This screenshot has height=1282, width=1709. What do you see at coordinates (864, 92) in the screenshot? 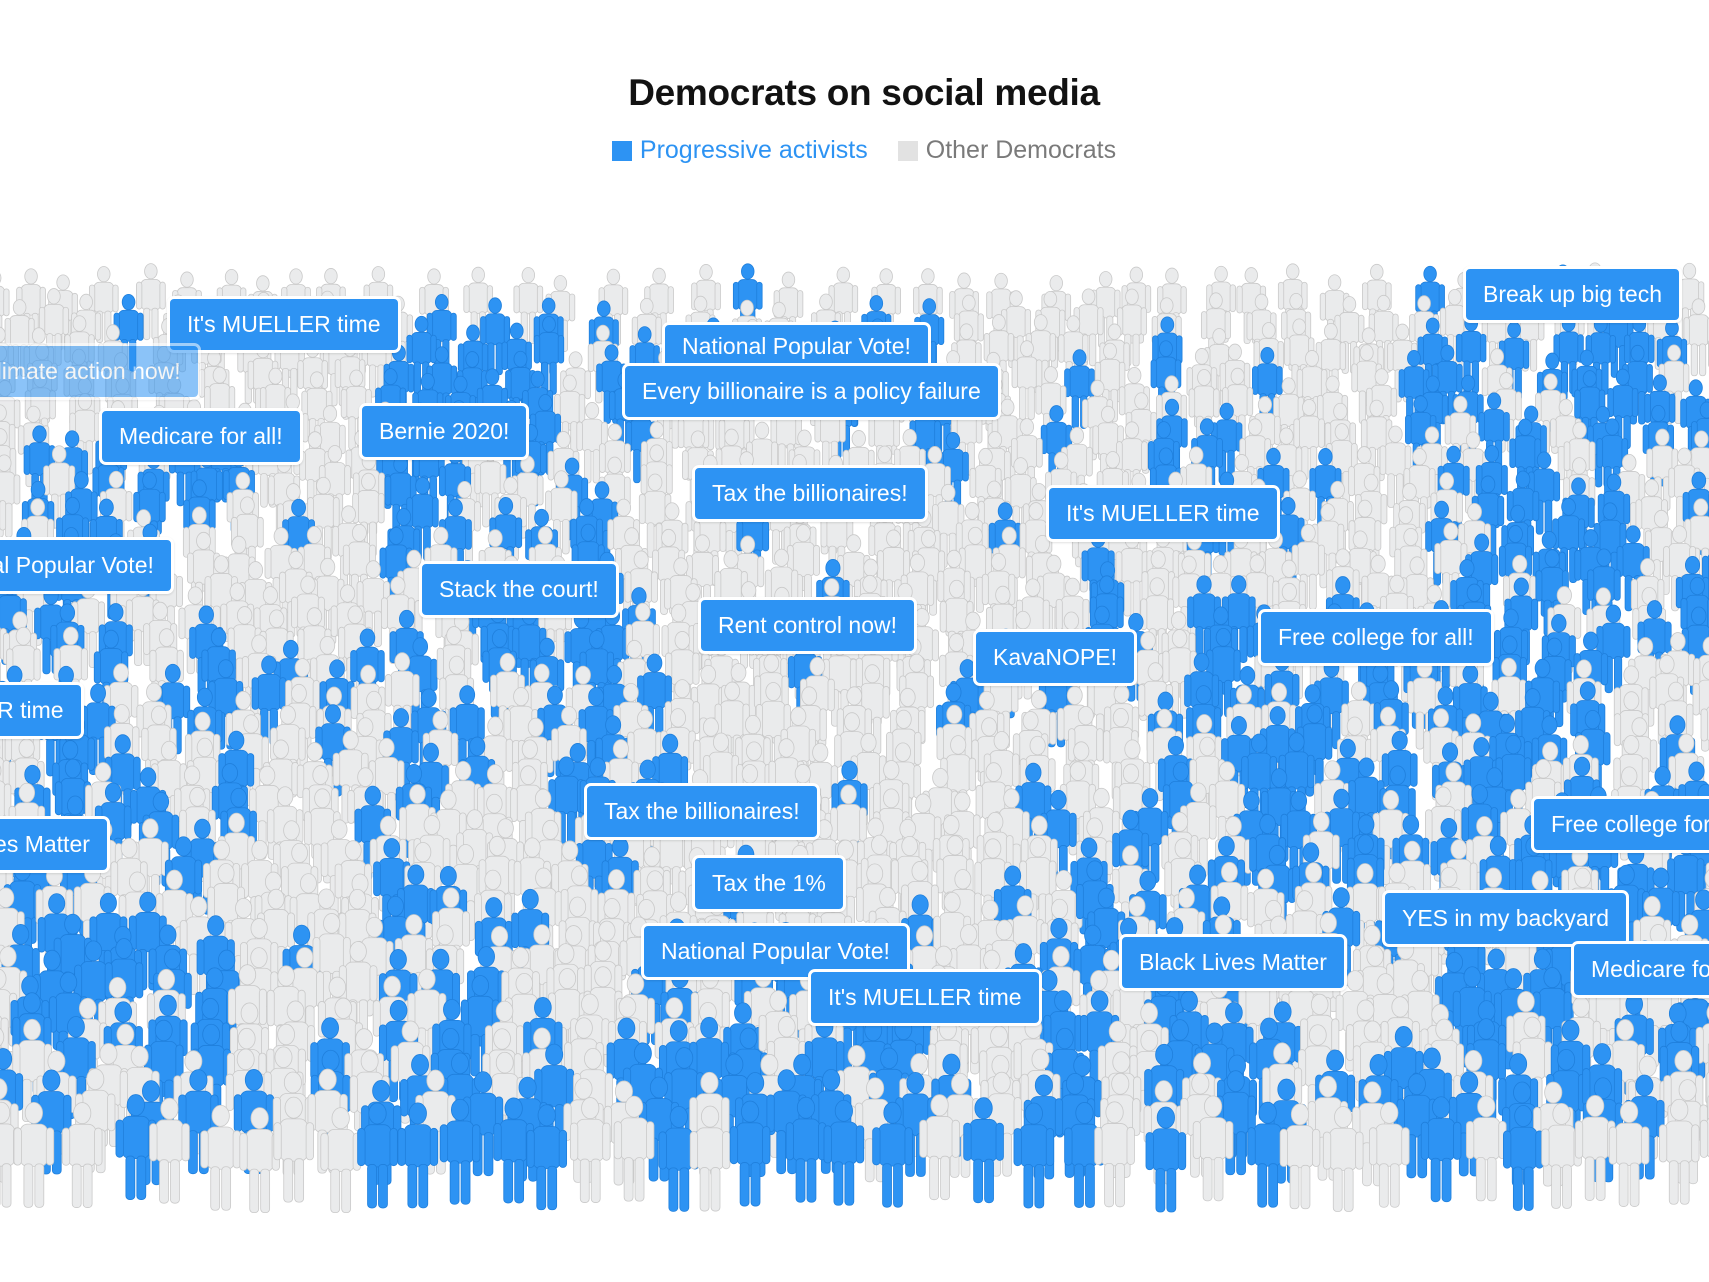
I see `chart-title: Democrats on social media` at bounding box center [864, 92].